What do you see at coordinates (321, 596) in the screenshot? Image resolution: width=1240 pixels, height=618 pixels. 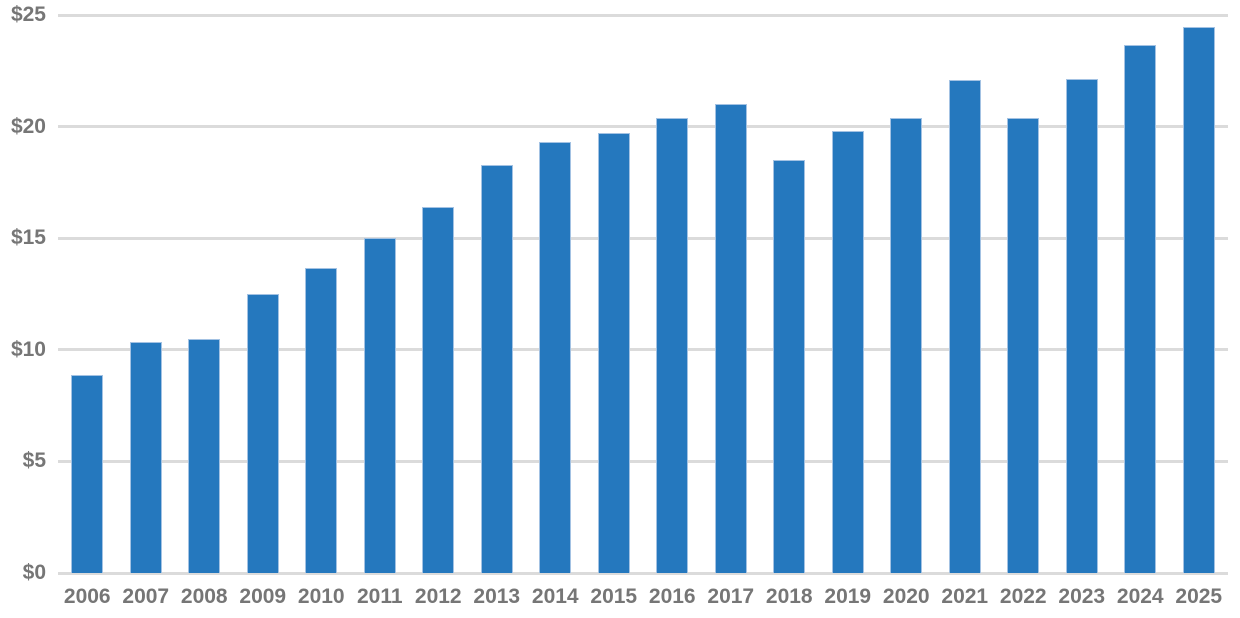 I see `x-axis-tick-label: 2010` at bounding box center [321, 596].